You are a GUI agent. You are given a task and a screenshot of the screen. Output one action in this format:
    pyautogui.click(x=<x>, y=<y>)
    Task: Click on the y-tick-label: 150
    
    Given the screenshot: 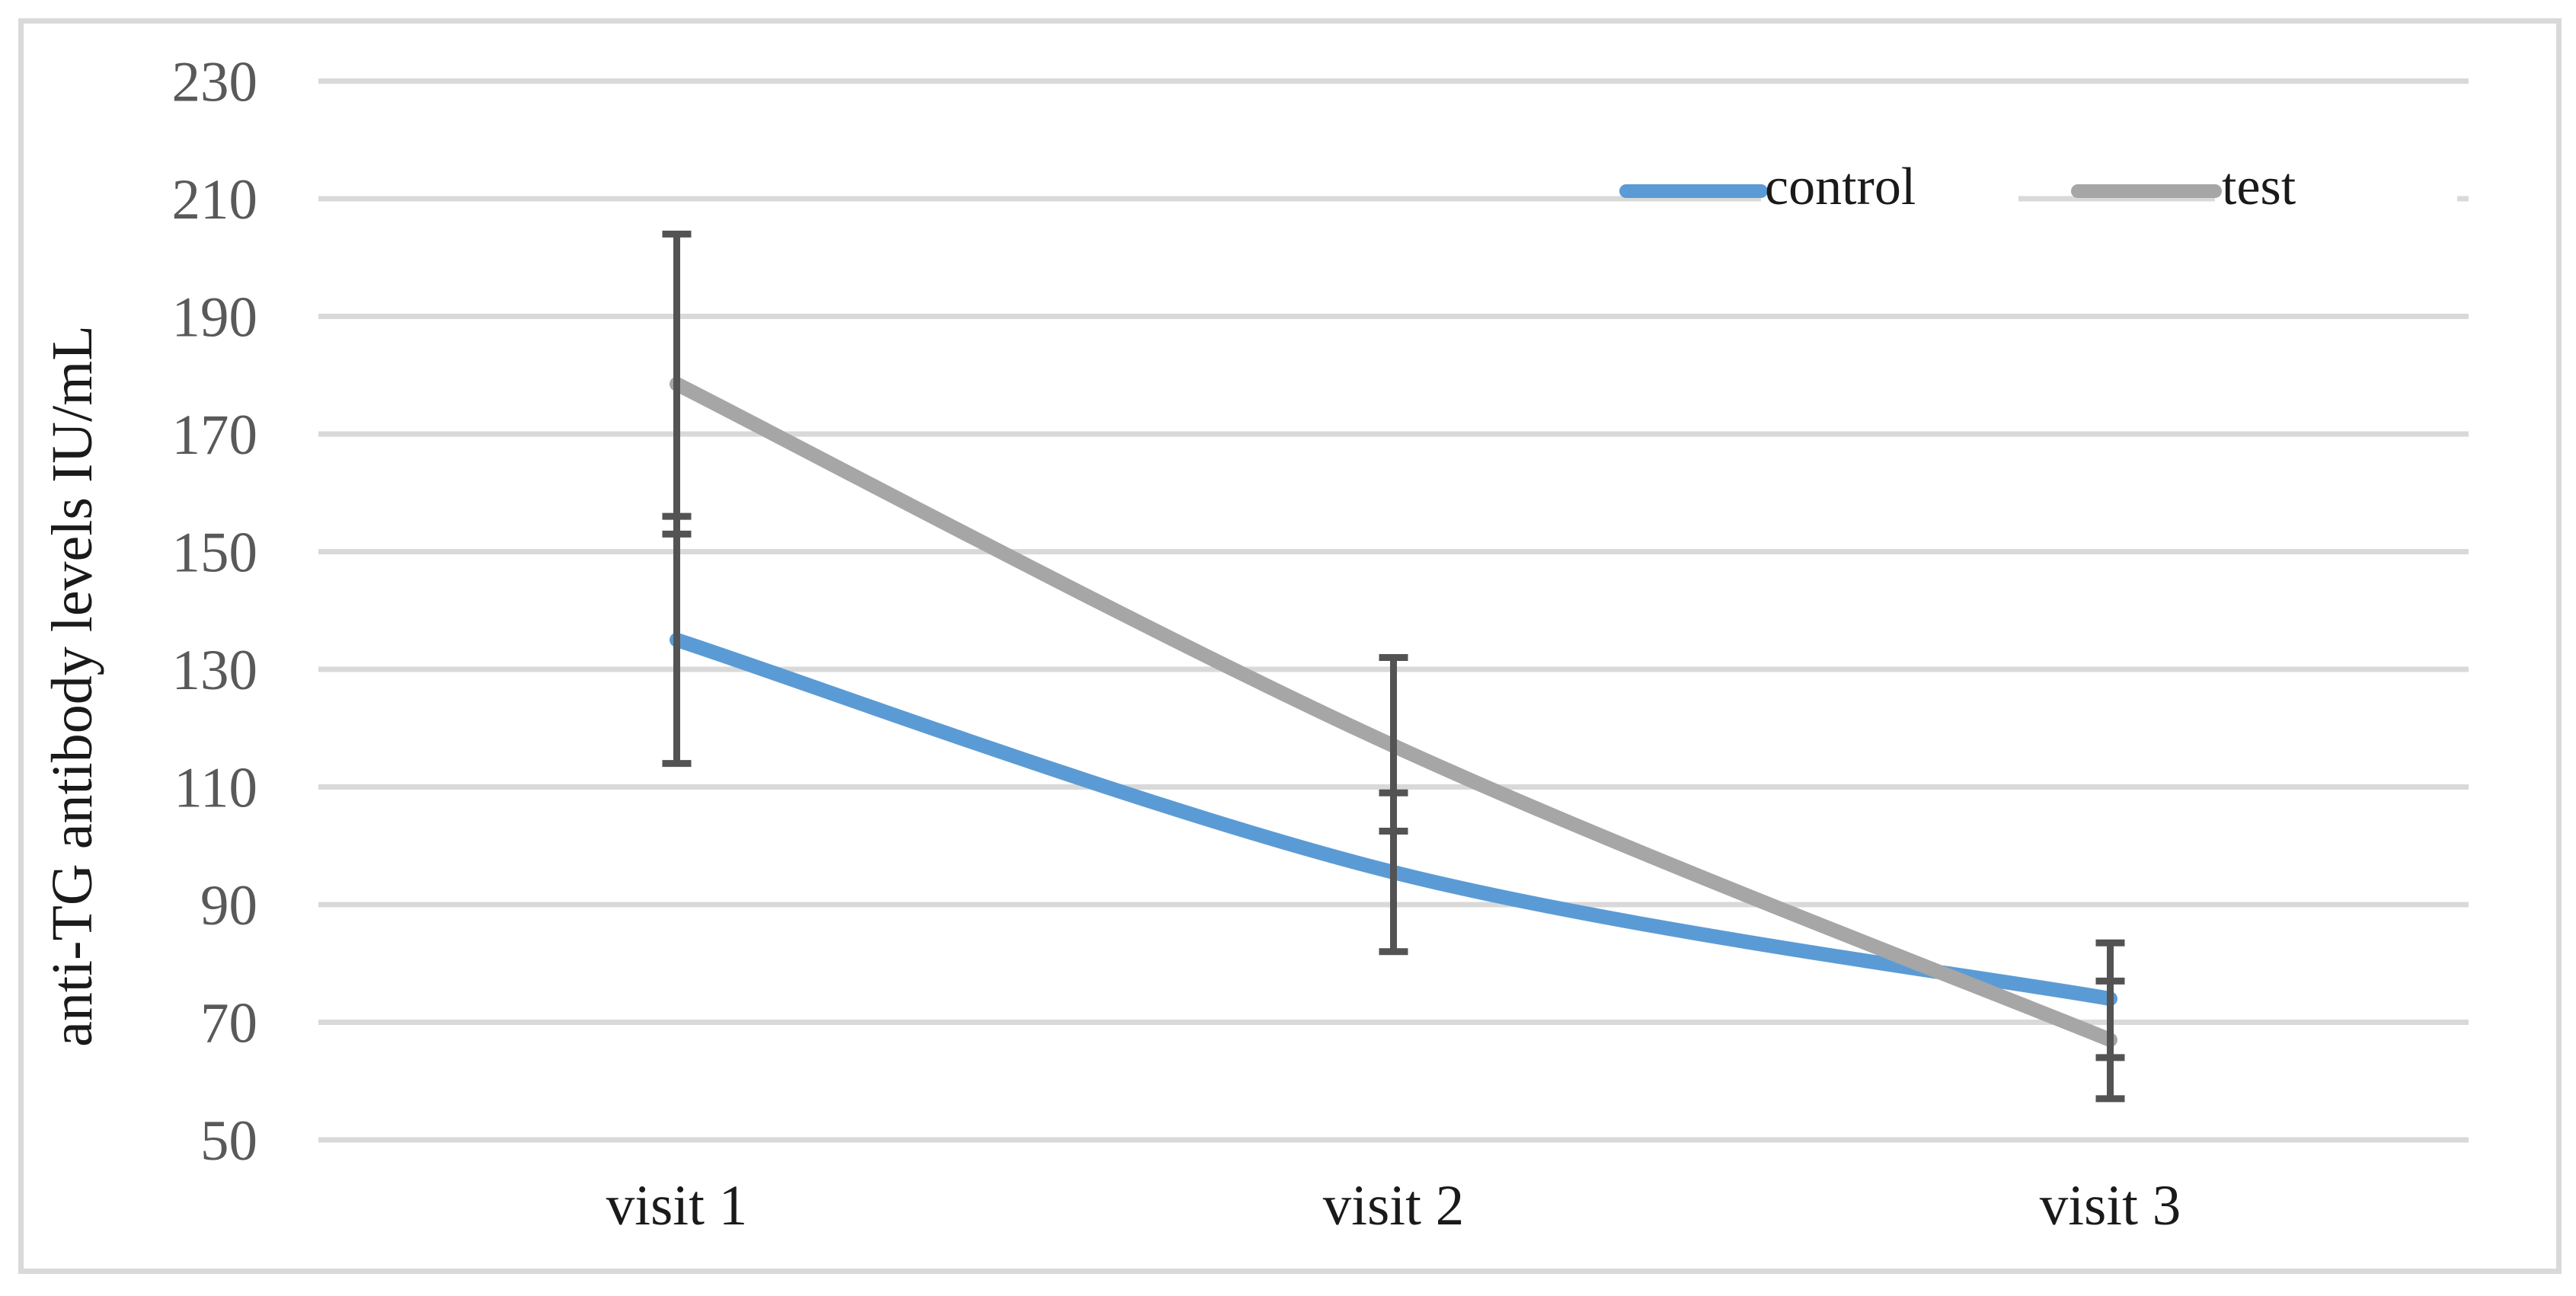 What is the action you would take?
    pyautogui.click(x=215, y=553)
    